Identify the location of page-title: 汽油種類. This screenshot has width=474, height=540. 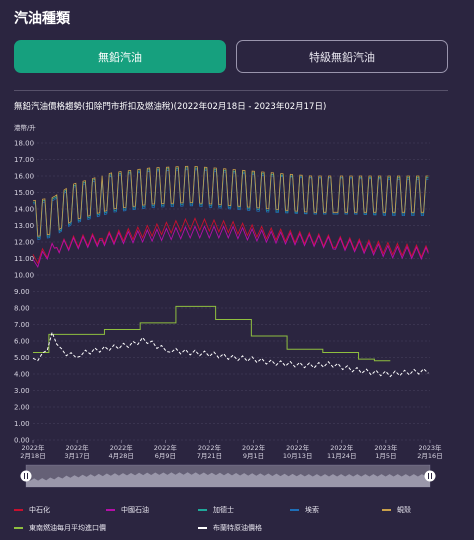
(42, 19).